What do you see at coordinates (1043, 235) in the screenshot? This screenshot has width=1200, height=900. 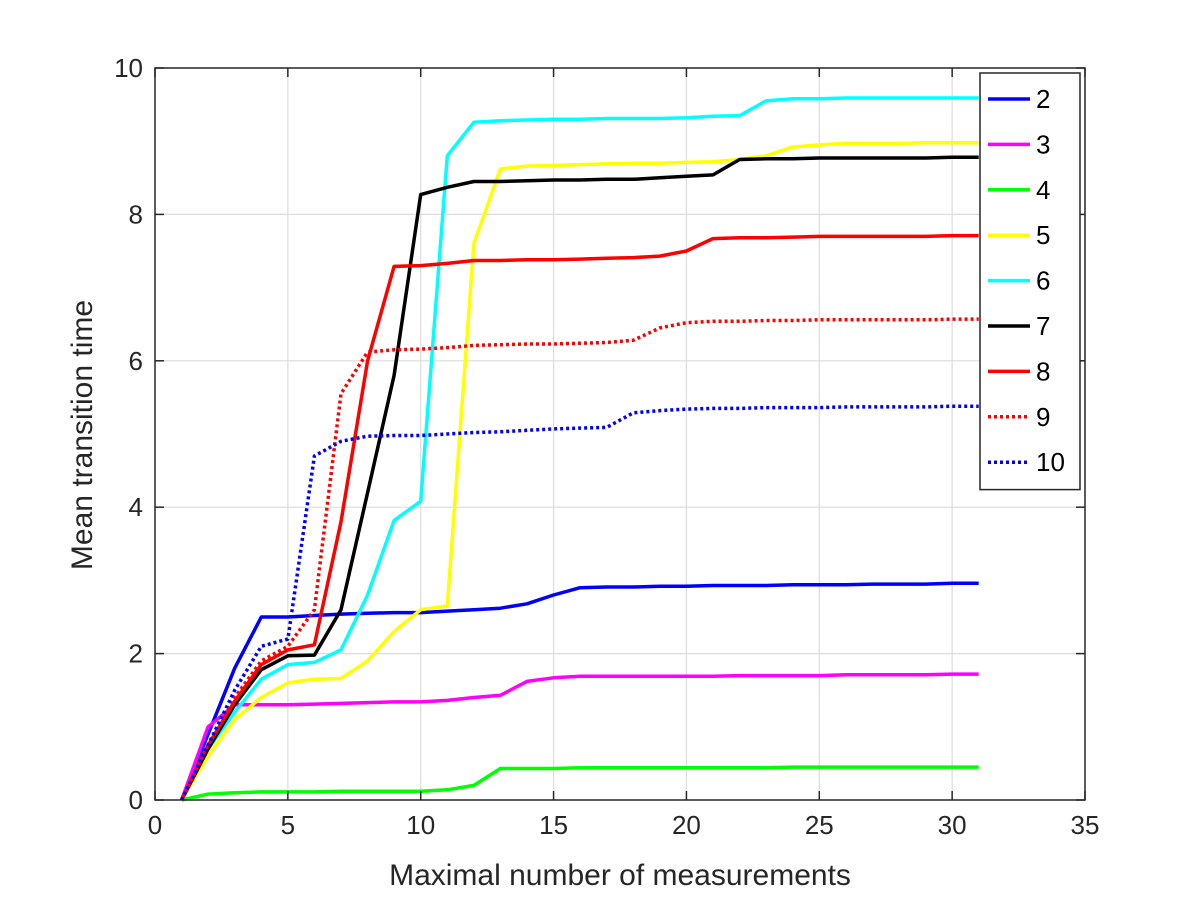 I see `legend-label-5: 5` at bounding box center [1043, 235].